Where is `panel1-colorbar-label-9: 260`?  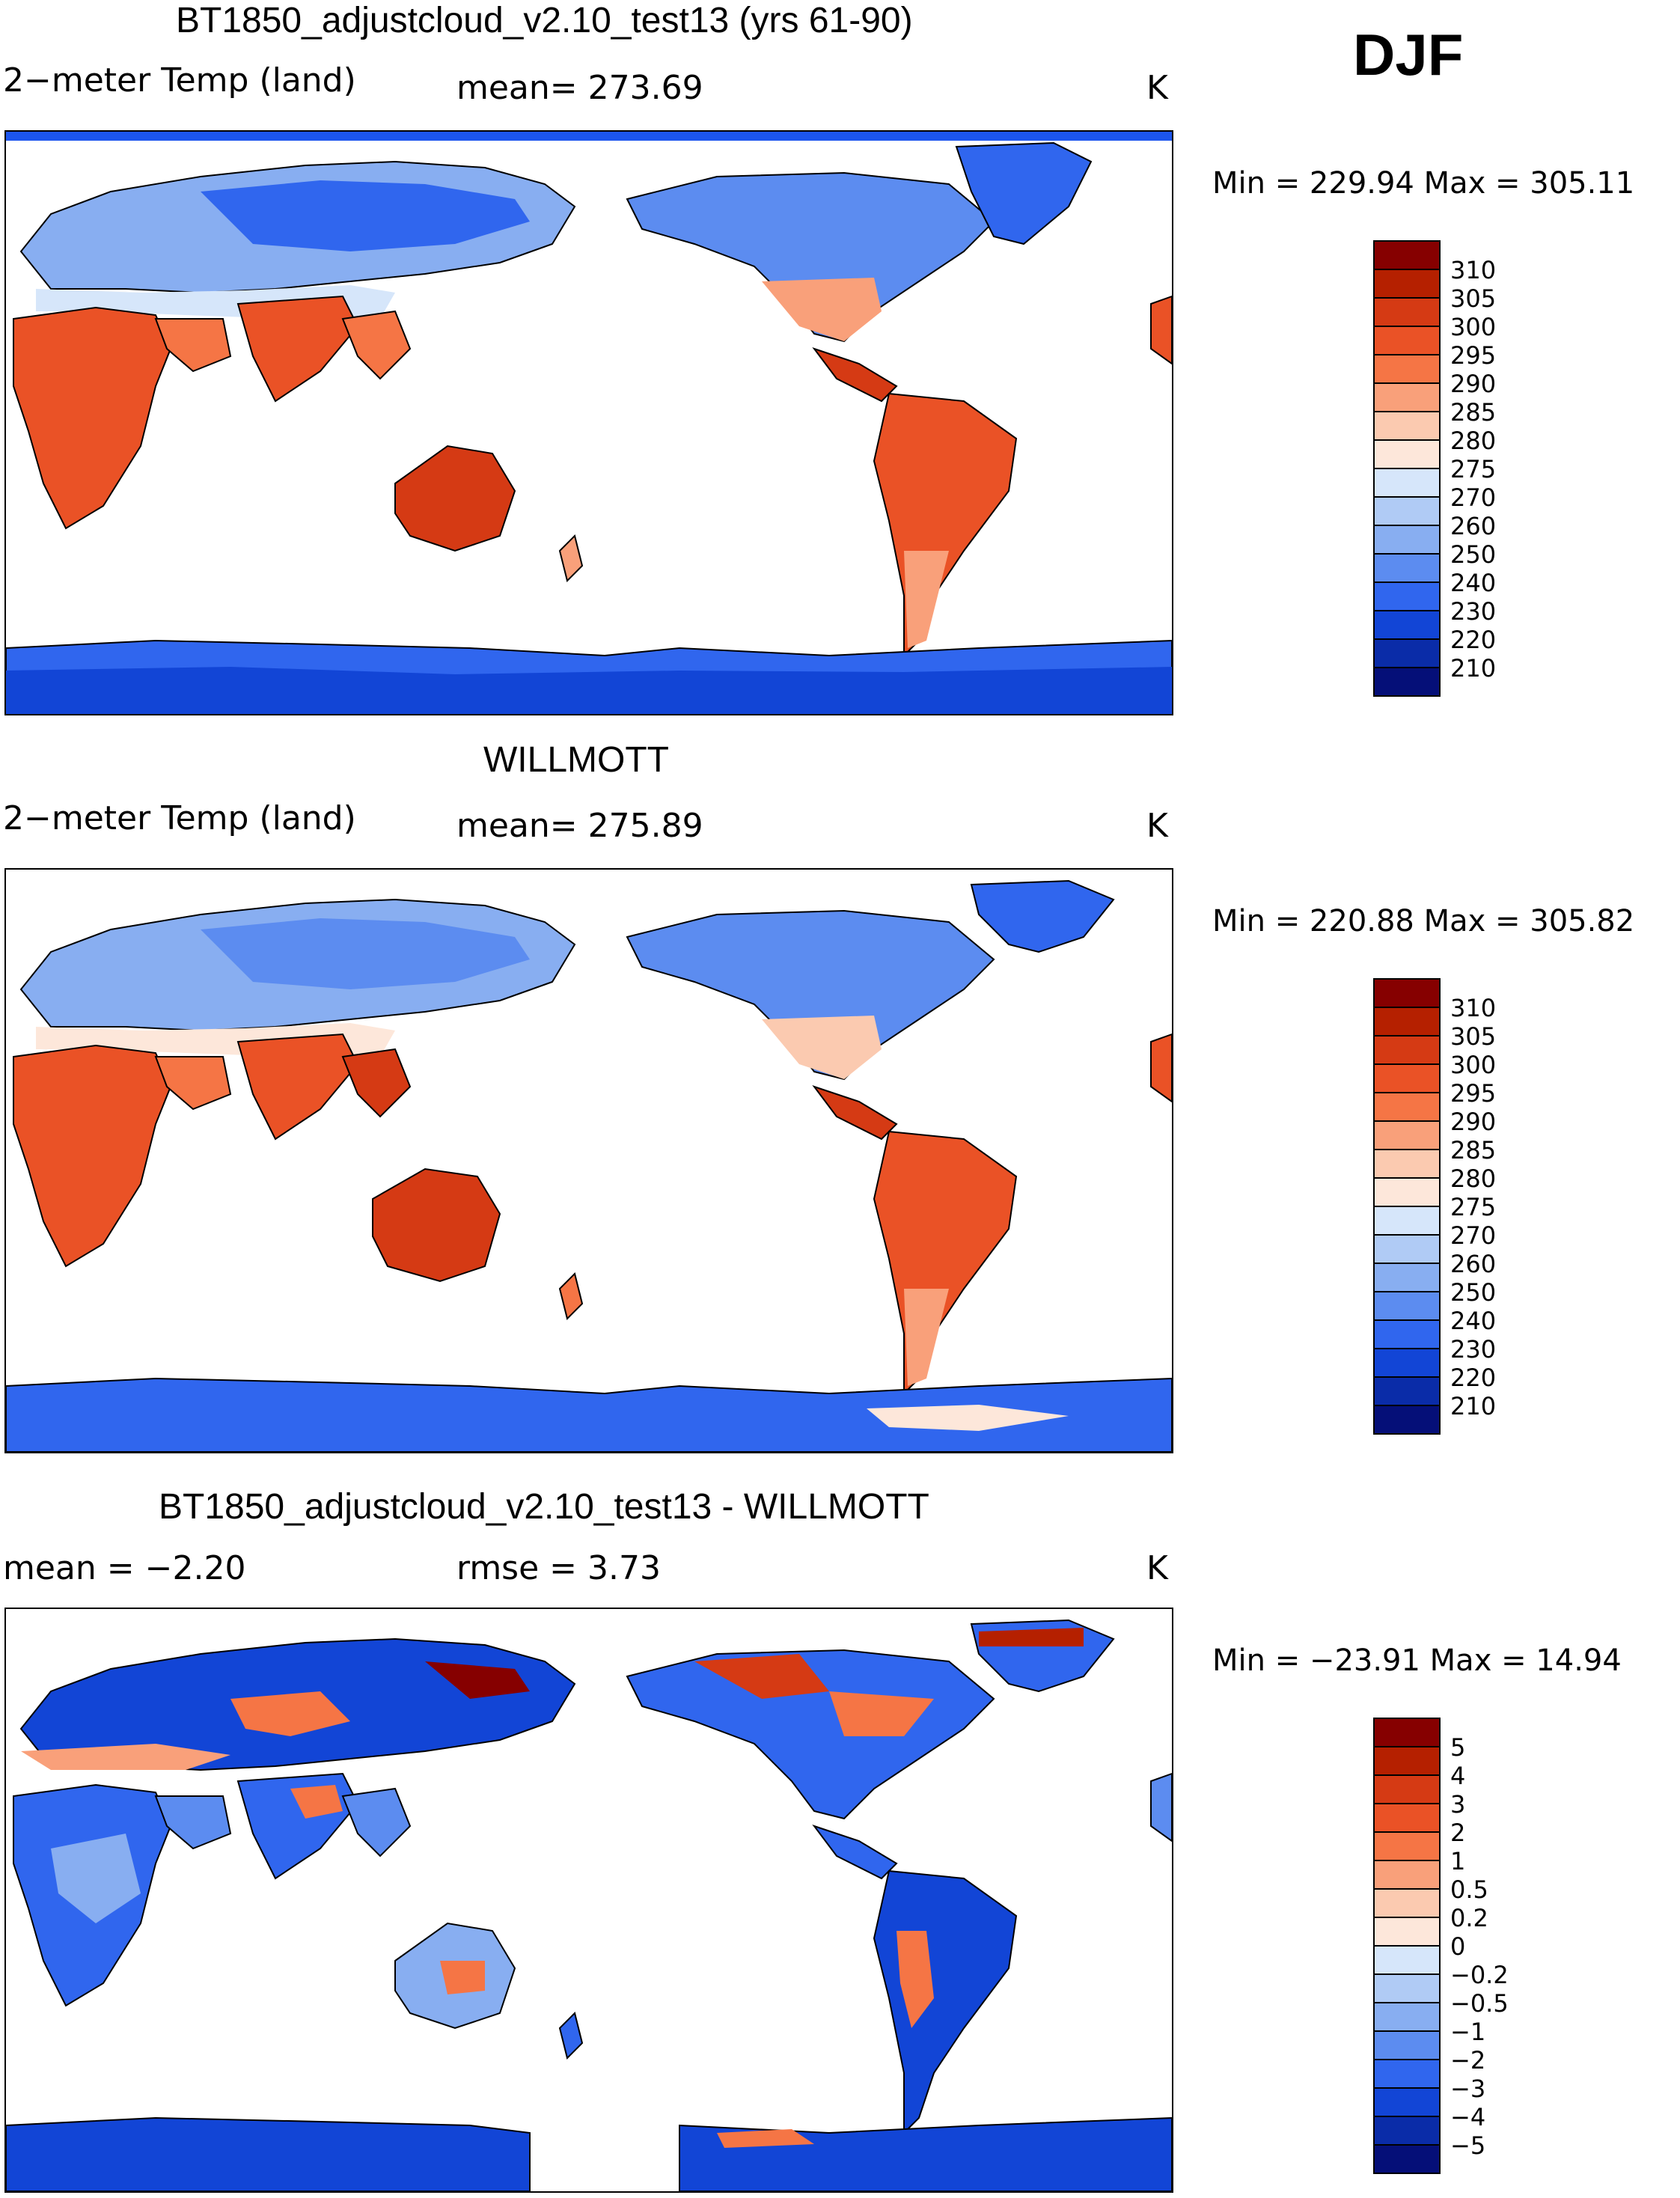
panel1-colorbar-label-9: 260 is located at coordinates (1473, 526).